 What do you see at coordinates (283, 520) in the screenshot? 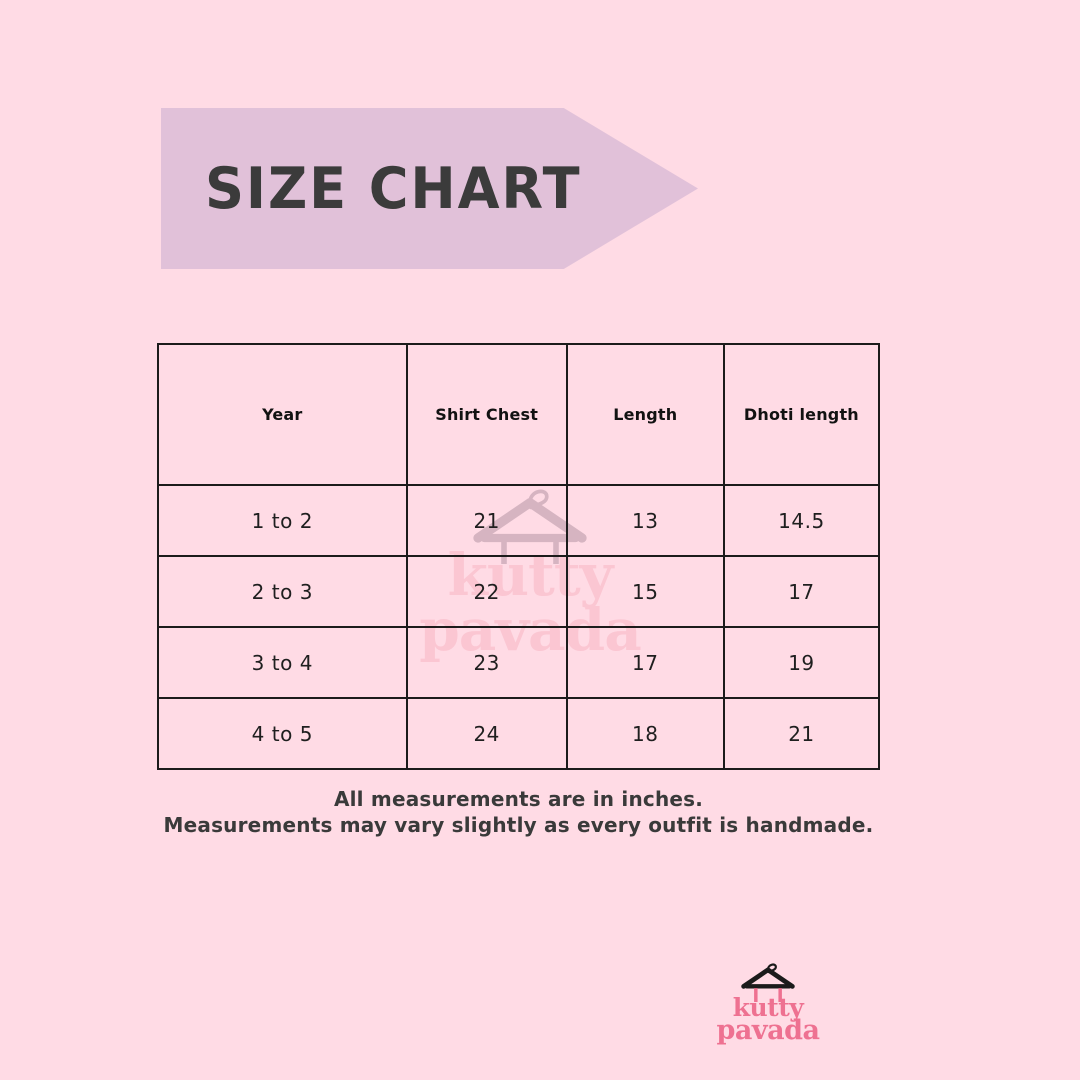
I see `cell-year: 1 to 2` at bounding box center [283, 520].